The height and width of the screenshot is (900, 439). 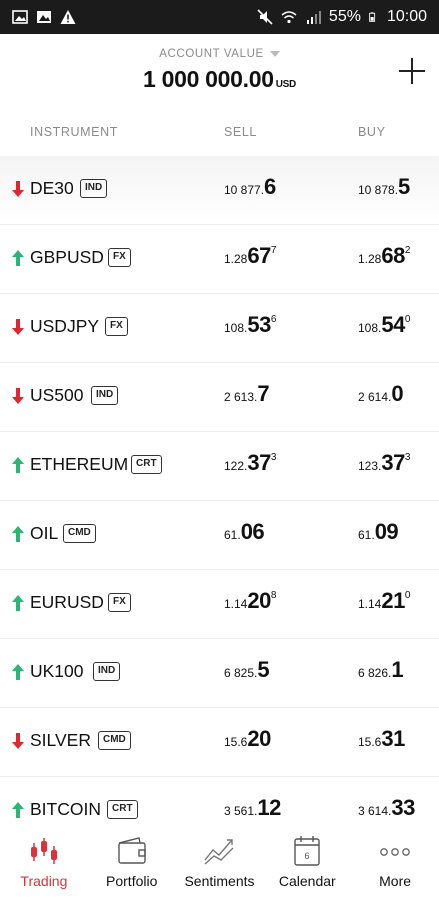 What do you see at coordinates (250, 187) in the screenshot?
I see `sell-price: 10 877.6` at bounding box center [250, 187].